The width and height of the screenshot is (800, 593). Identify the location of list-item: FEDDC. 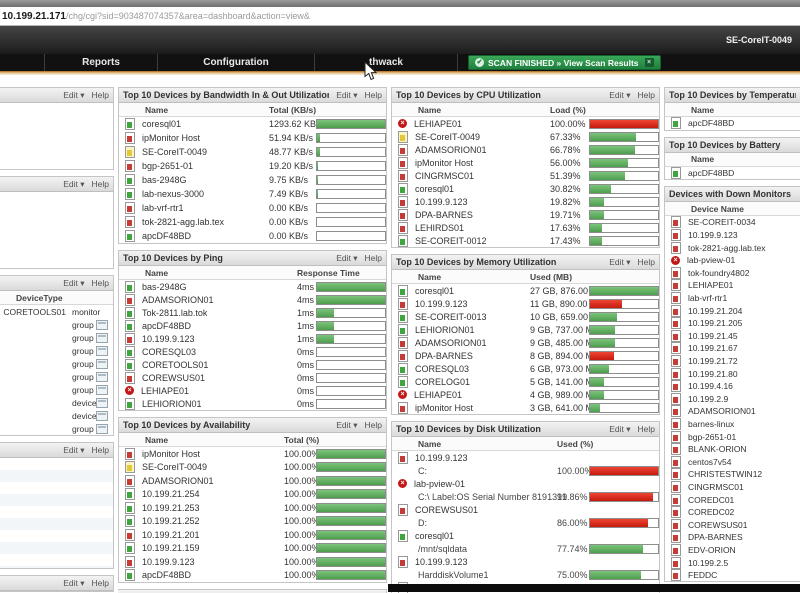
(732, 575).